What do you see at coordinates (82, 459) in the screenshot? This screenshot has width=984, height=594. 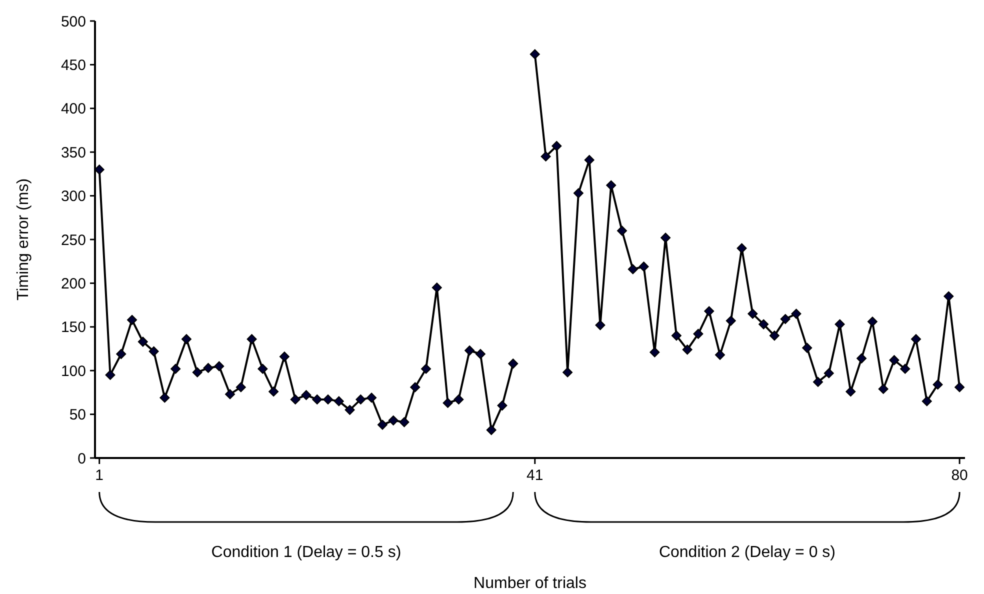 I see `y-tick-label: 0` at bounding box center [82, 459].